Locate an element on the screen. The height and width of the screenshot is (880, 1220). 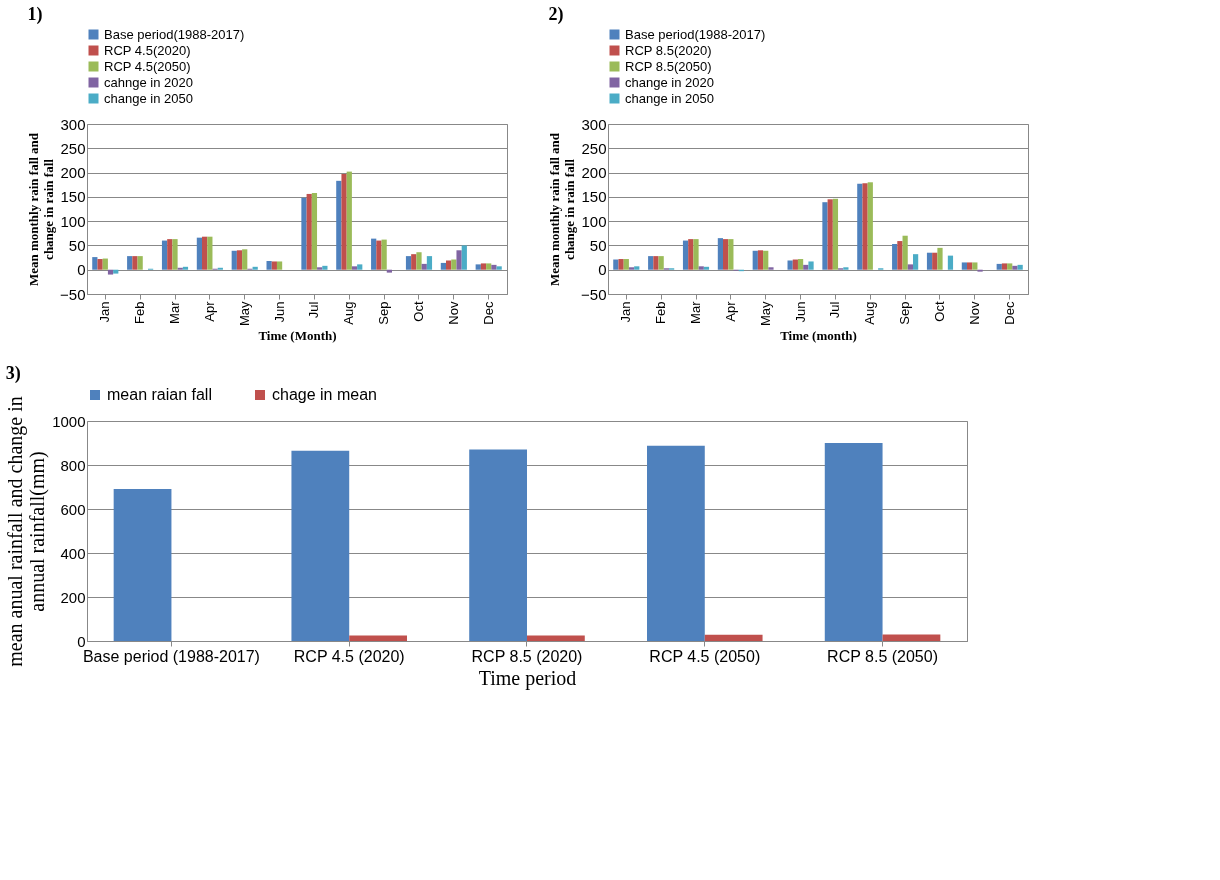
legend-label: RCP 4.5(2020) is located at coordinates (147, 50).